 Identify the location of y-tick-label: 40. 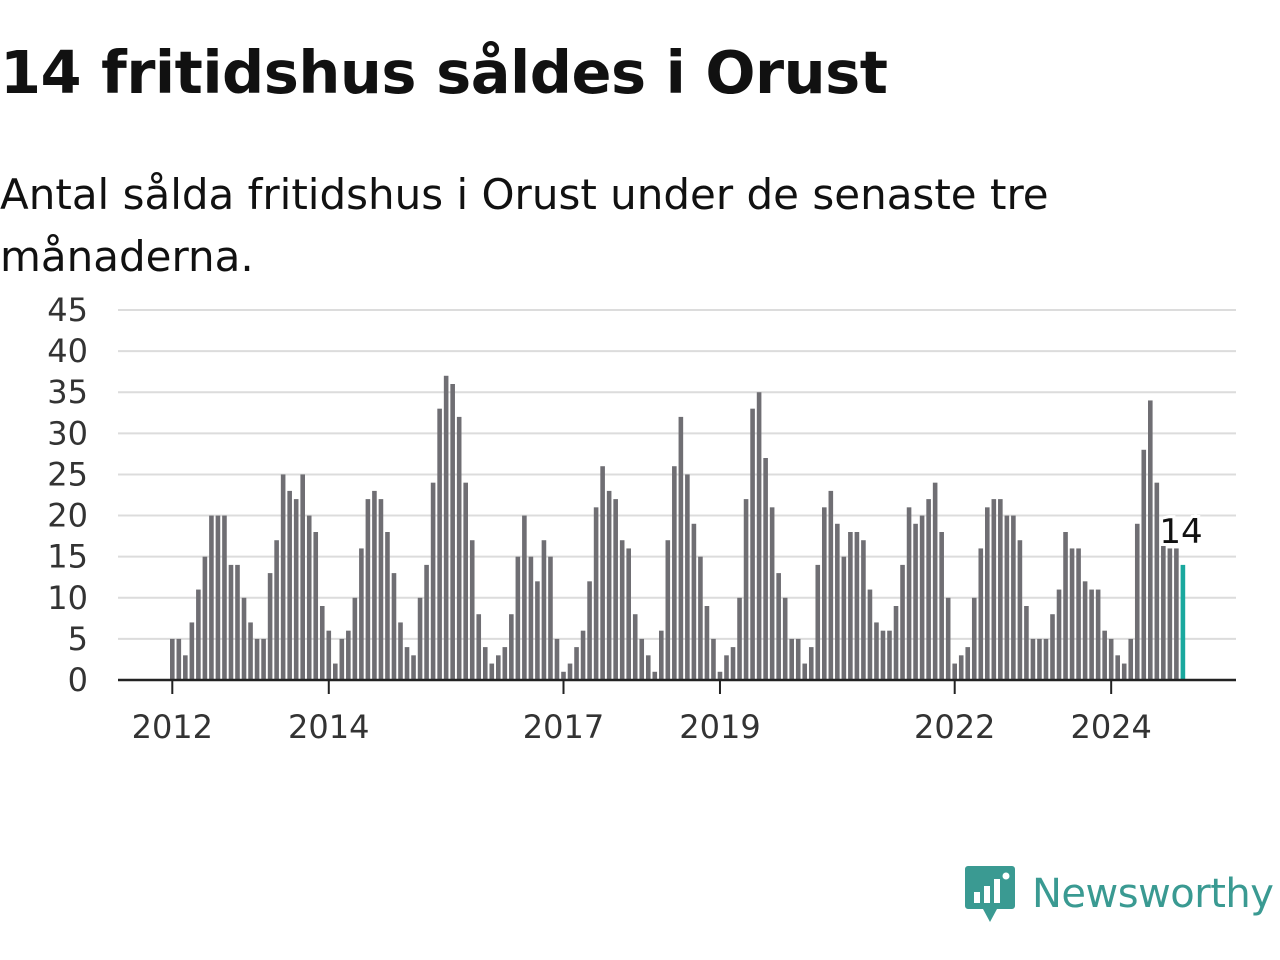
(67, 351).